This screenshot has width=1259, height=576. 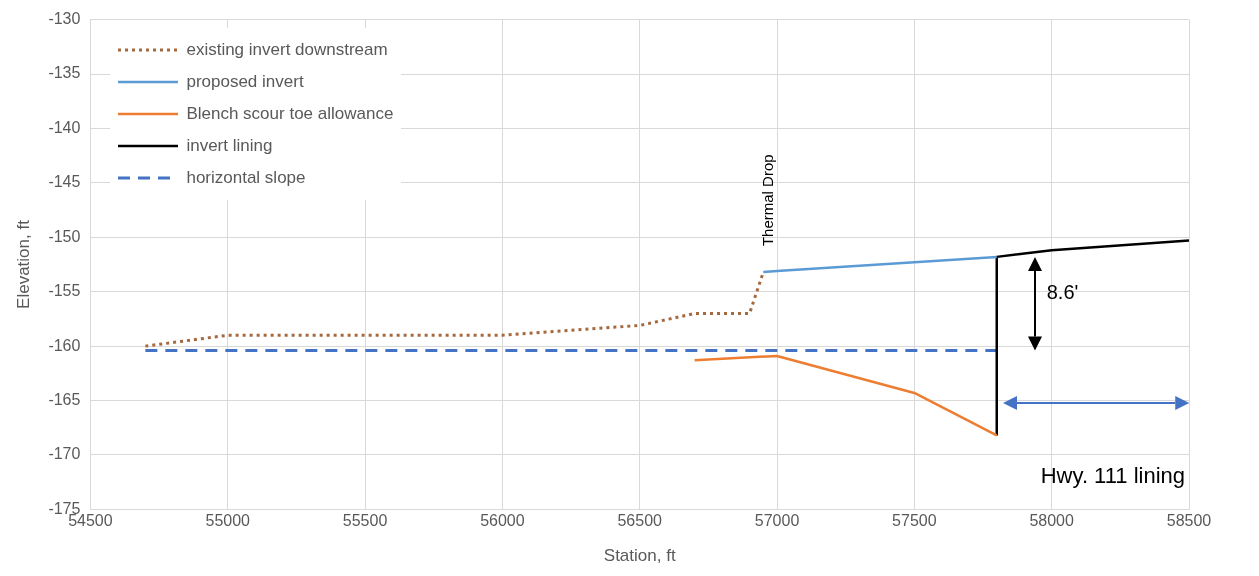 What do you see at coordinates (1052, 521) in the screenshot?
I see `x-tick-label: 58000` at bounding box center [1052, 521].